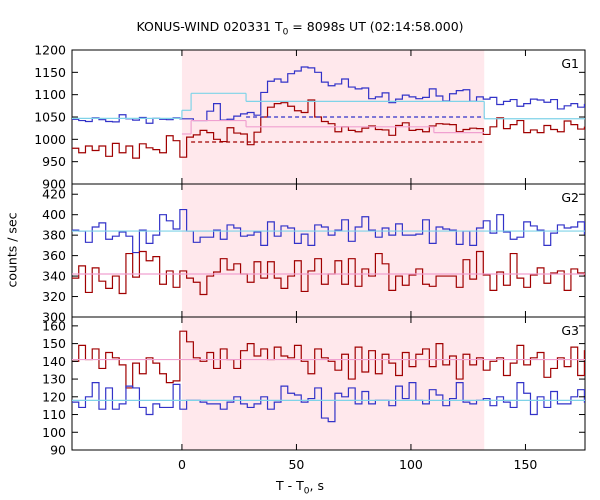 The width and height of the screenshot is (600, 500). I want to click on chart-title-prefix: KONUS-WIND 020331 T, so click(209, 26).